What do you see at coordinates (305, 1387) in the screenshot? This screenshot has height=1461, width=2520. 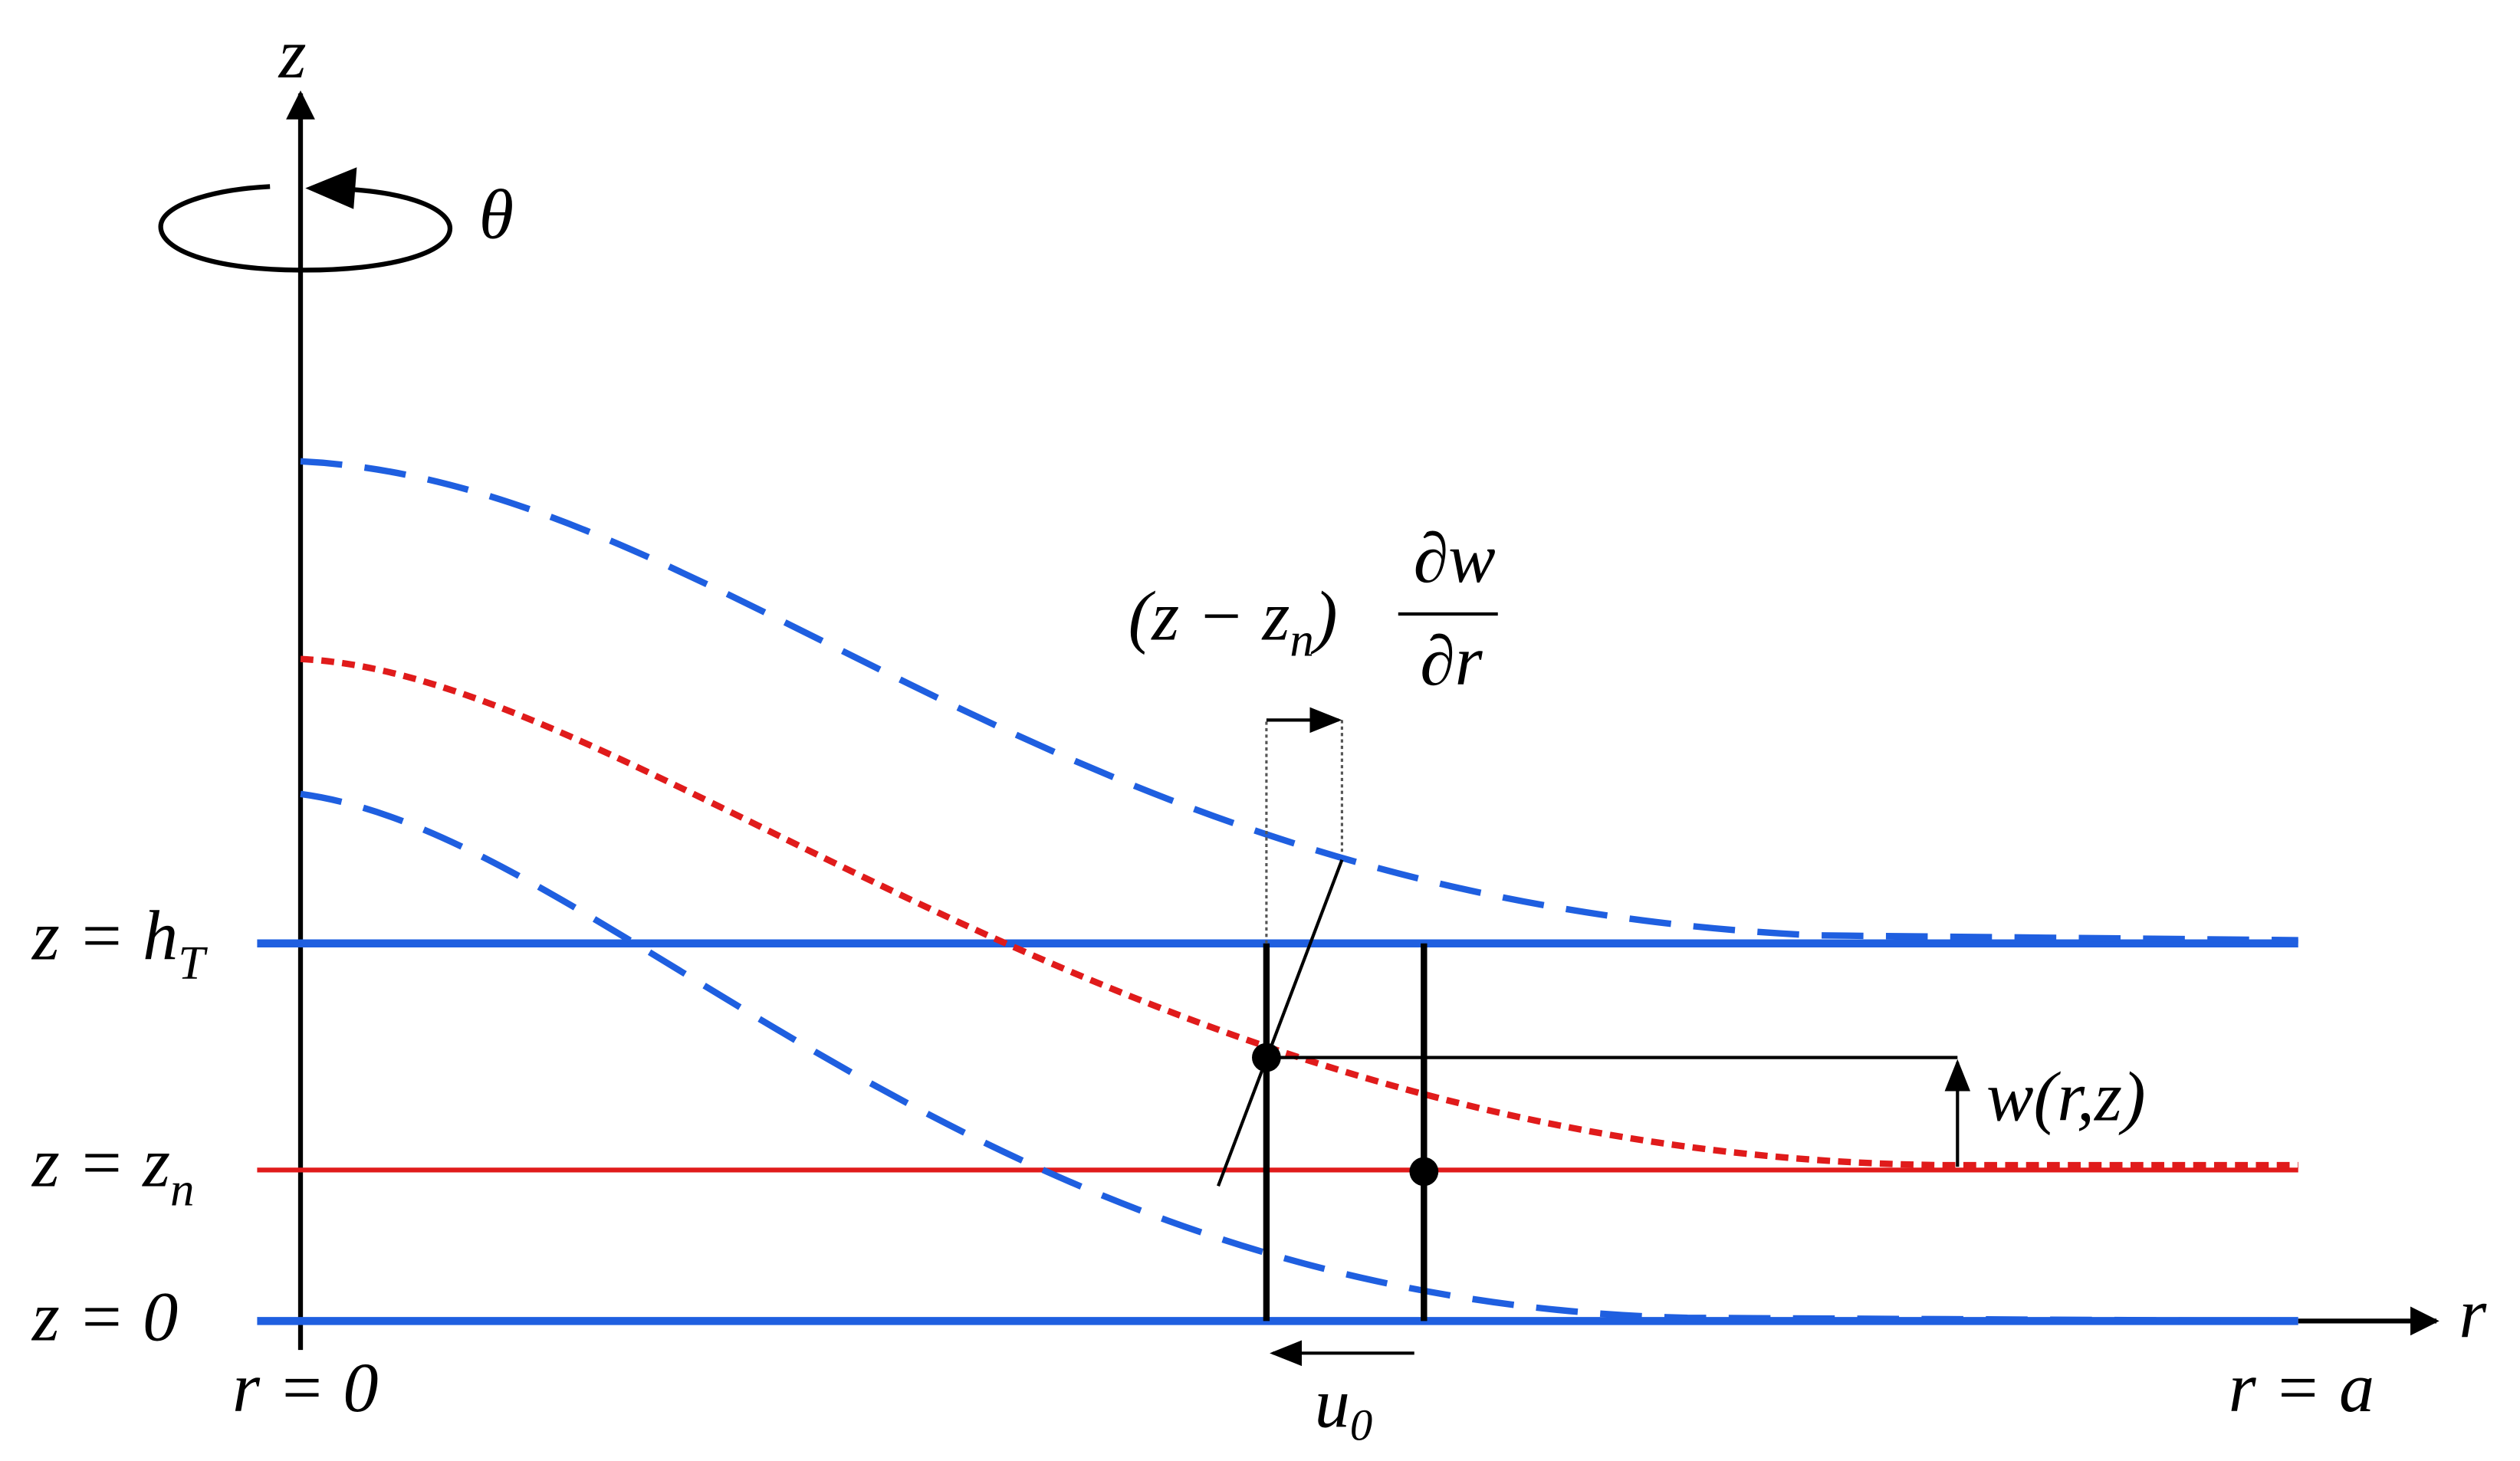 I see `left-end-label: r = 0` at bounding box center [305, 1387].